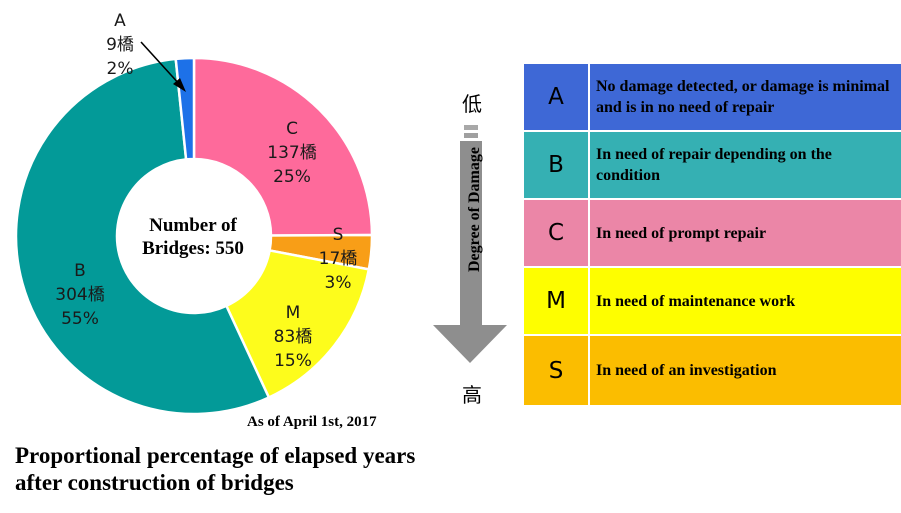 This screenshot has height=513, width=901. Describe the element at coordinates (120, 69) in the screenshot. I see `slice-percent-label-a: 2%` at that location.